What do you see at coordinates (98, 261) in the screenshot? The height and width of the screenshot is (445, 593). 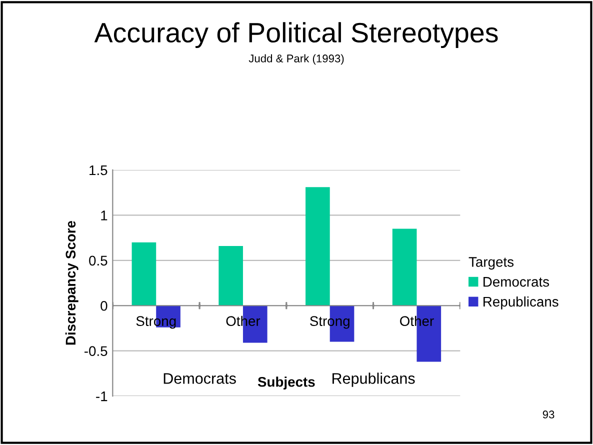 I see `y-tick-label: 0.5` at bounding box center [98, 261].